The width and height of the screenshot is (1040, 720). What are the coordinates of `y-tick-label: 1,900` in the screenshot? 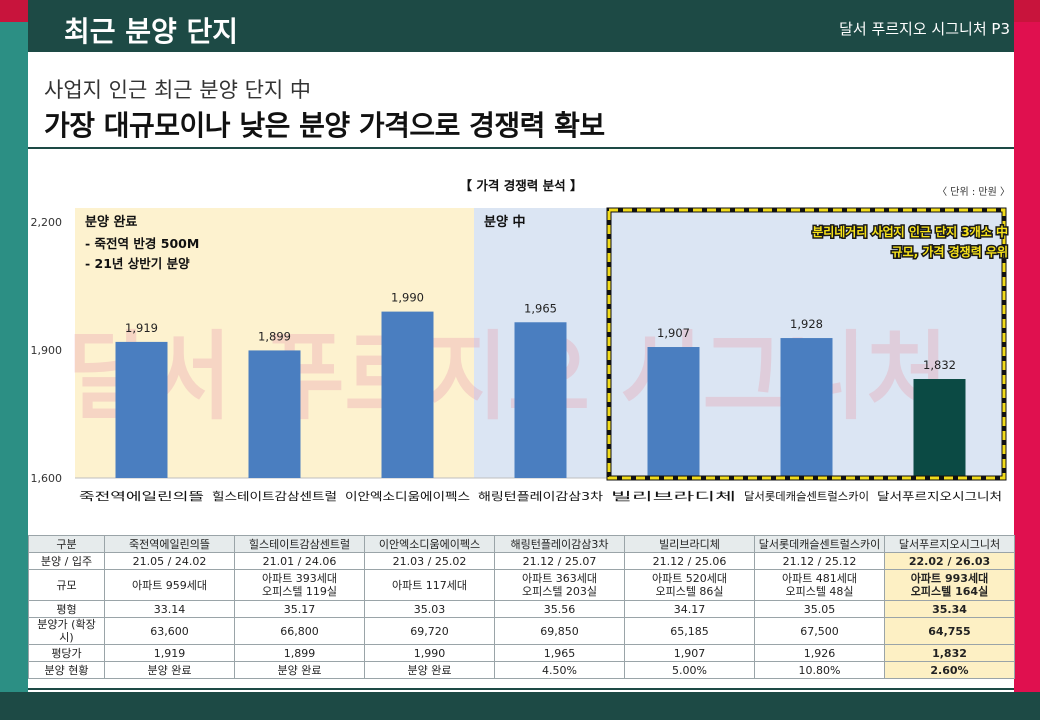 It's located at (47, 350).